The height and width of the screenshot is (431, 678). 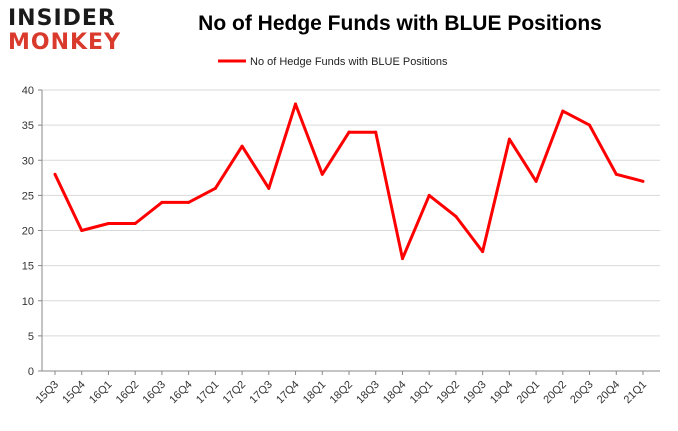 I want to click on x-tick-label: 18Q1, so click(x=315, y=393).